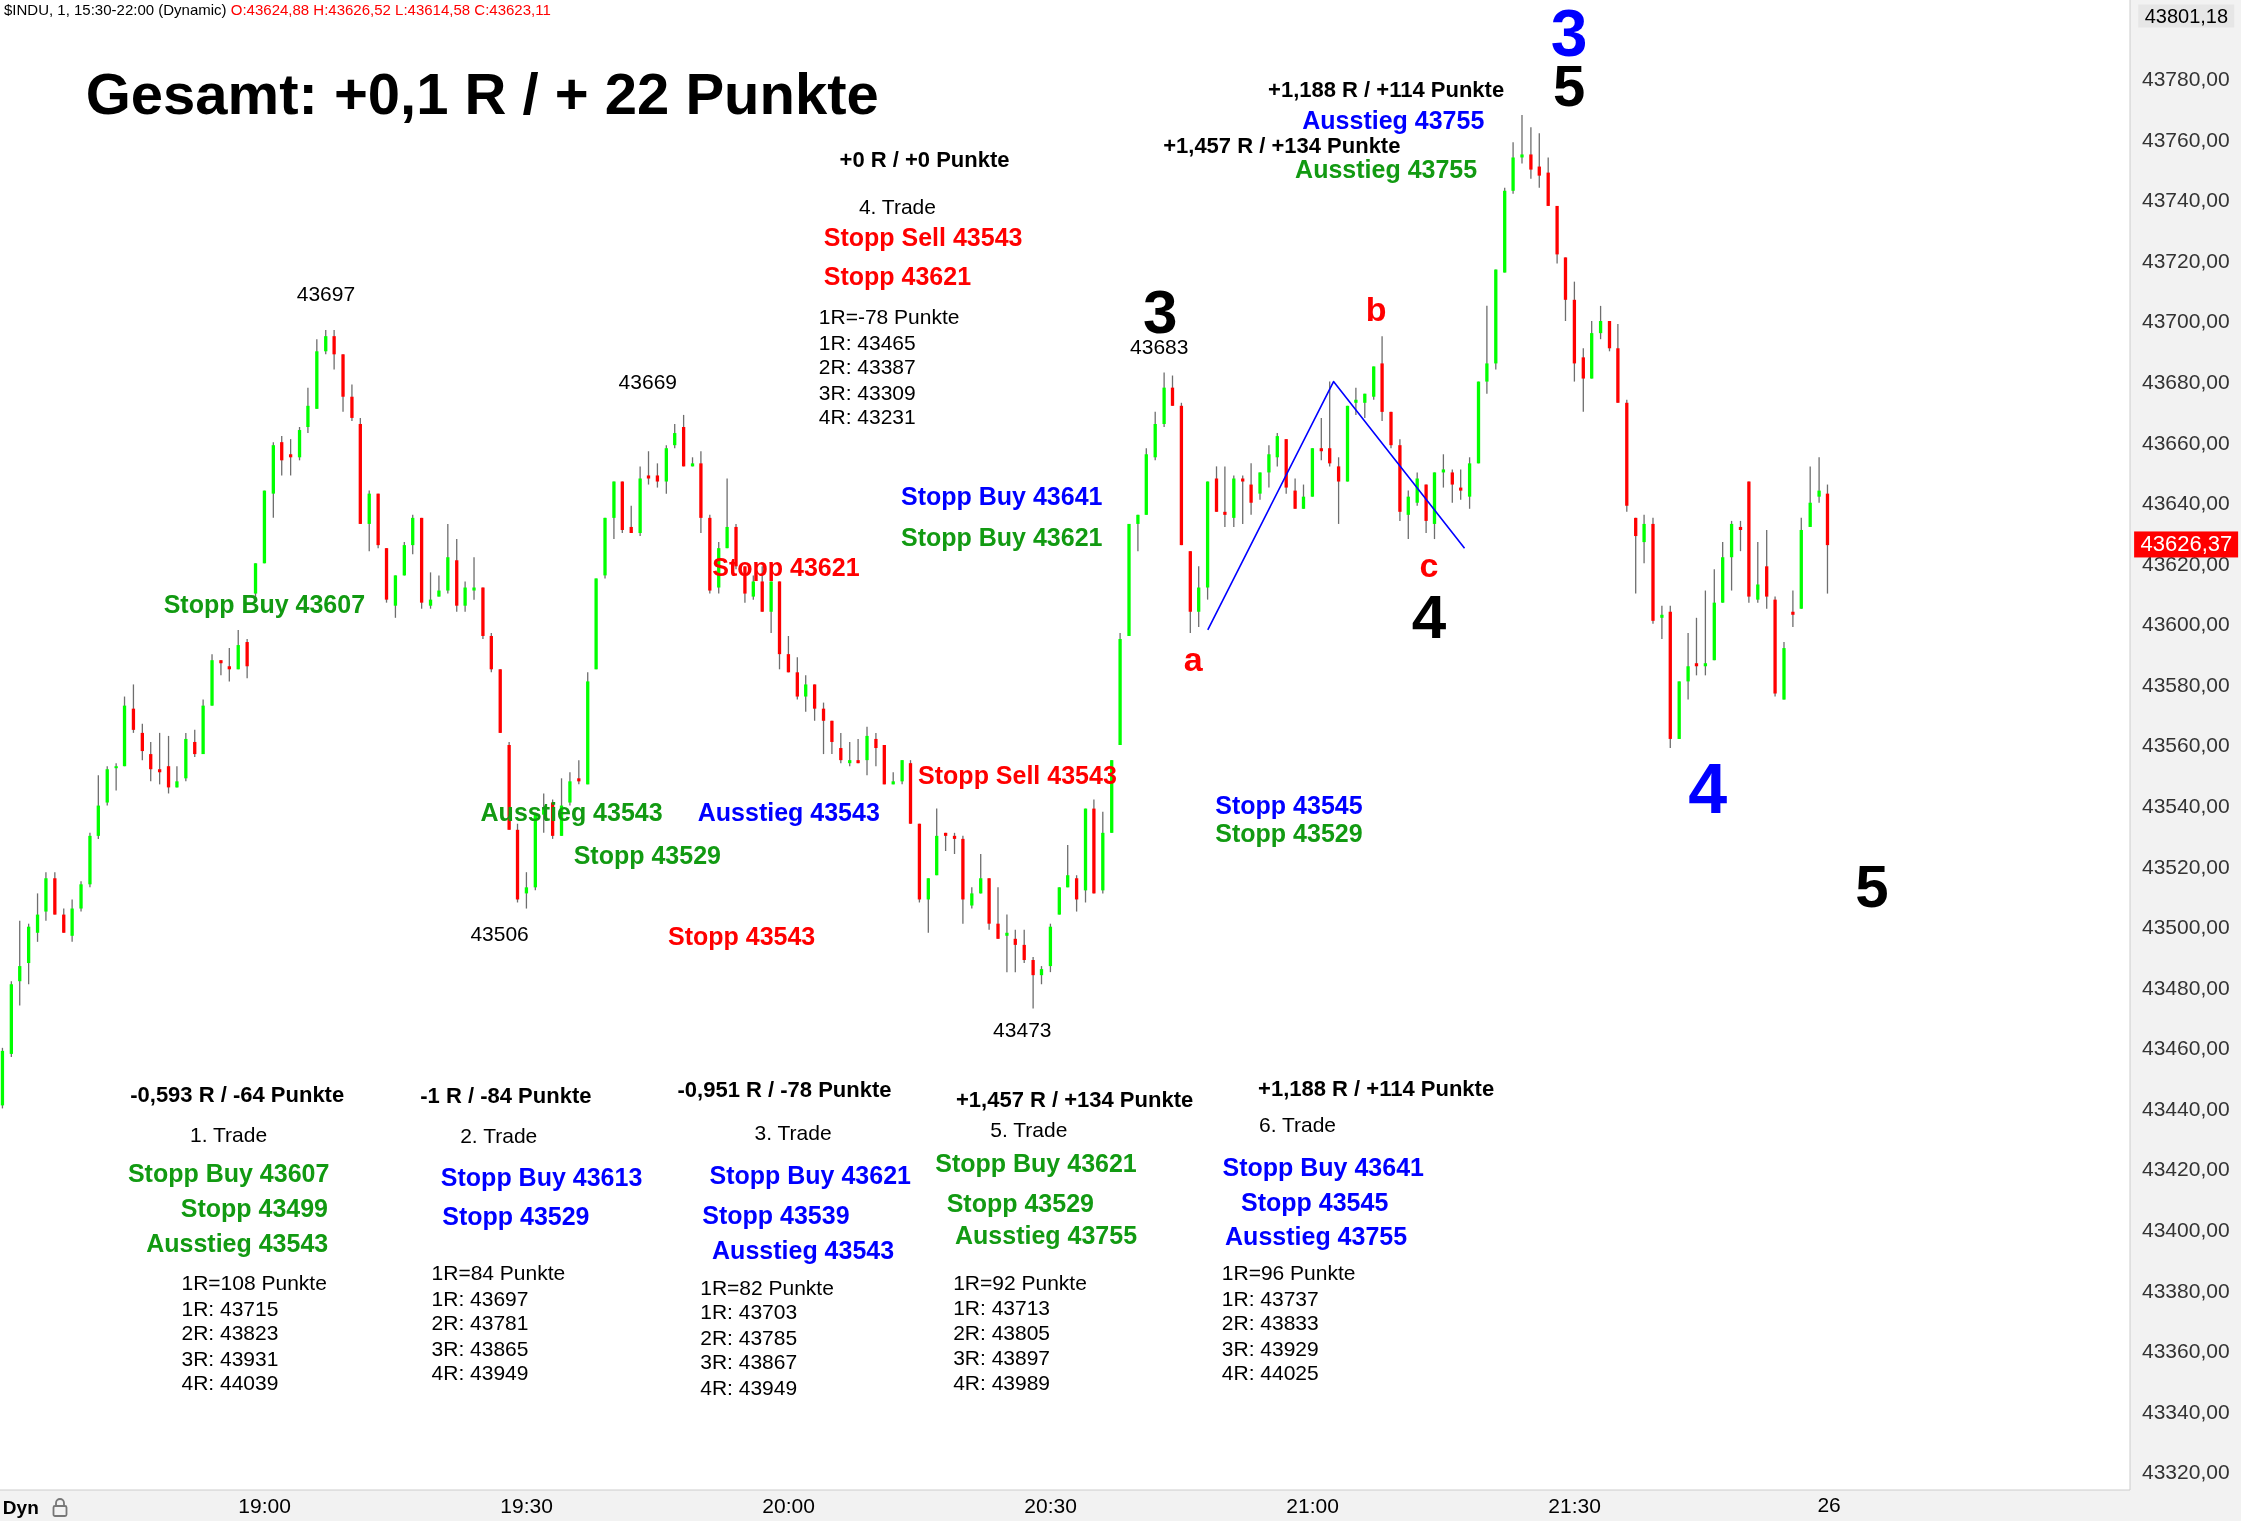 The image size is (2241, 1521). I want to click on text: Gesamt: +0,1 R / + 22 Punkte, so click(482, 93).